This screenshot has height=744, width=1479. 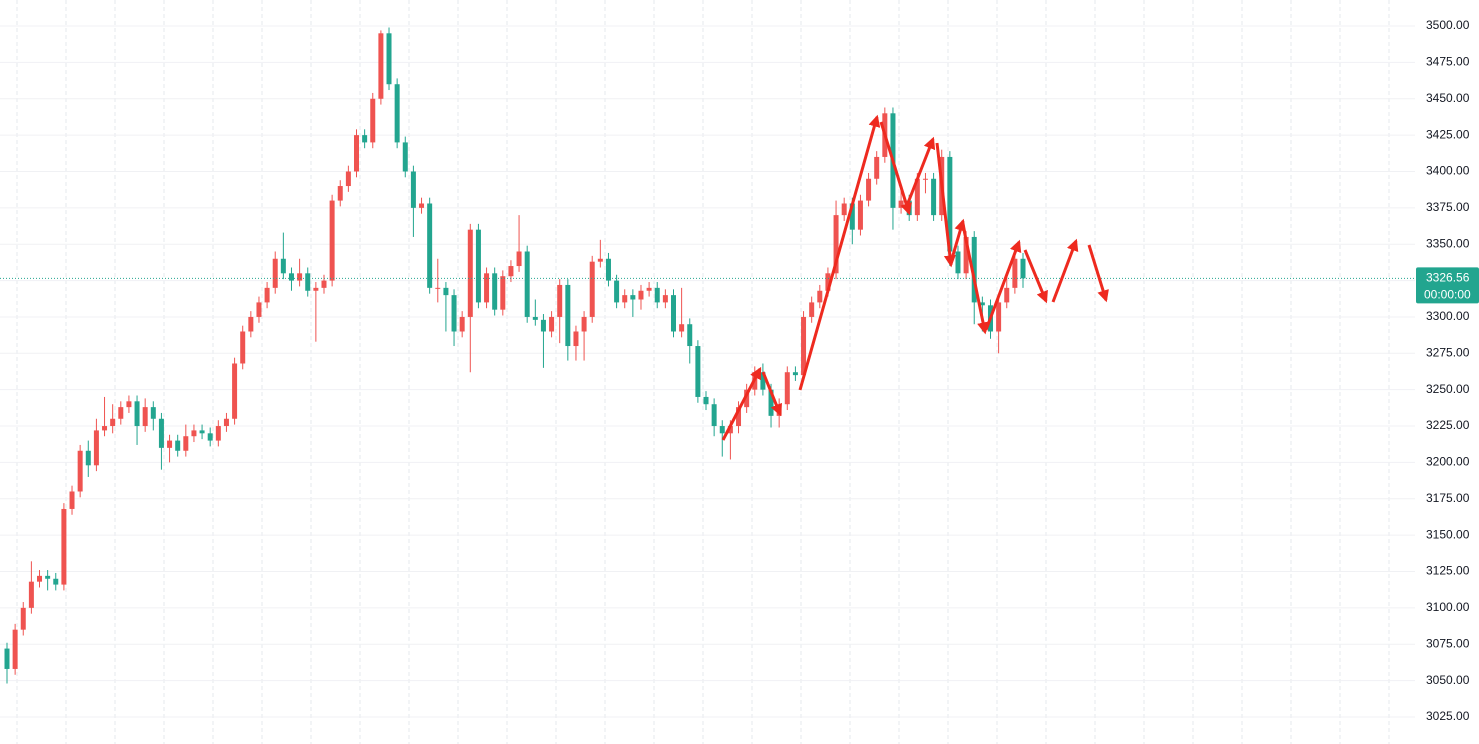 What do you see at coordinates (1448, 680) in the screenshot?
I see `y-tick-label: 3050.00` at bounding box center [1448, 680].